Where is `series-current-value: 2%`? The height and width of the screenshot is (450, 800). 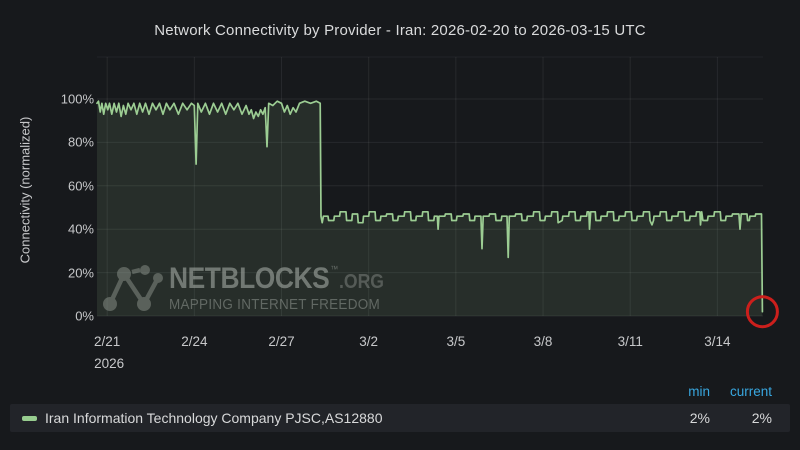
series-current-value: 2% is located at coordinates (761, 418).